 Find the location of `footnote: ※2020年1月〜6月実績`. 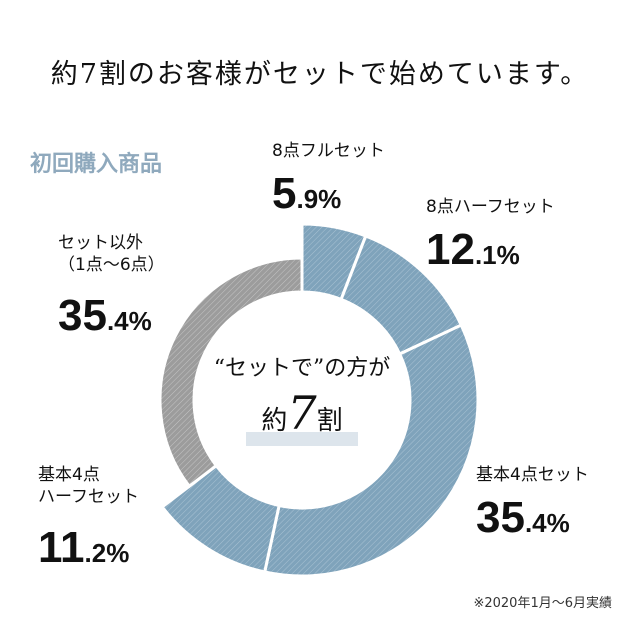

footnote: ※2020年1月〜6月実績 is located at coordinates (542, 603).